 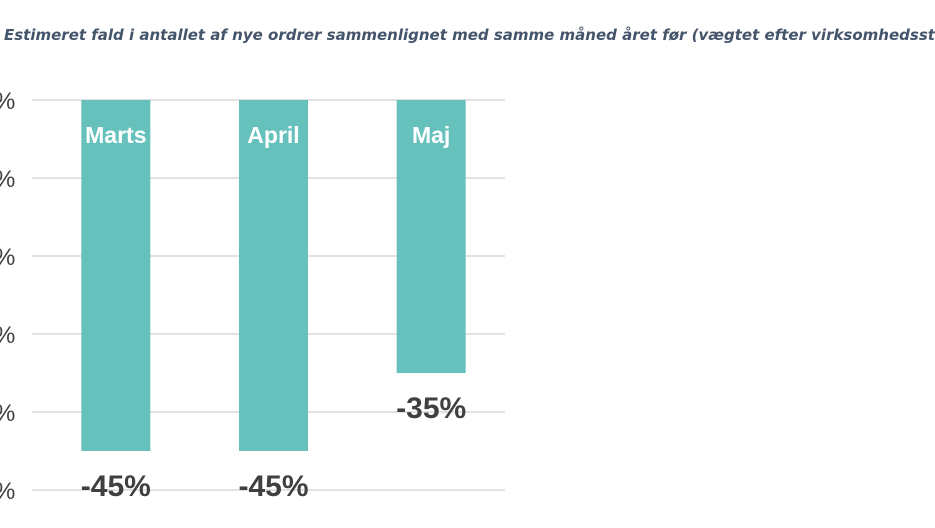 What do you see at coordinates (116, 275) in the screenshot?
I see `bar-marts` at bounding box center [116, 275].